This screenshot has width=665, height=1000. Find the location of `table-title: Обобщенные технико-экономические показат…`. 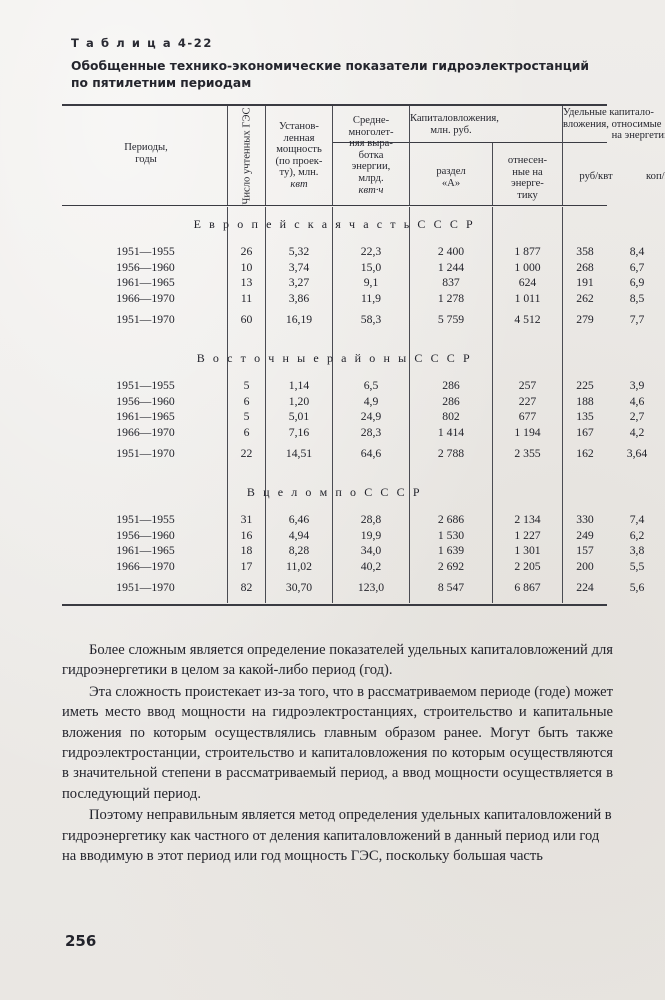

table-title: Обобщенные технико-экономические показат… is located at coordinates (333, 74).